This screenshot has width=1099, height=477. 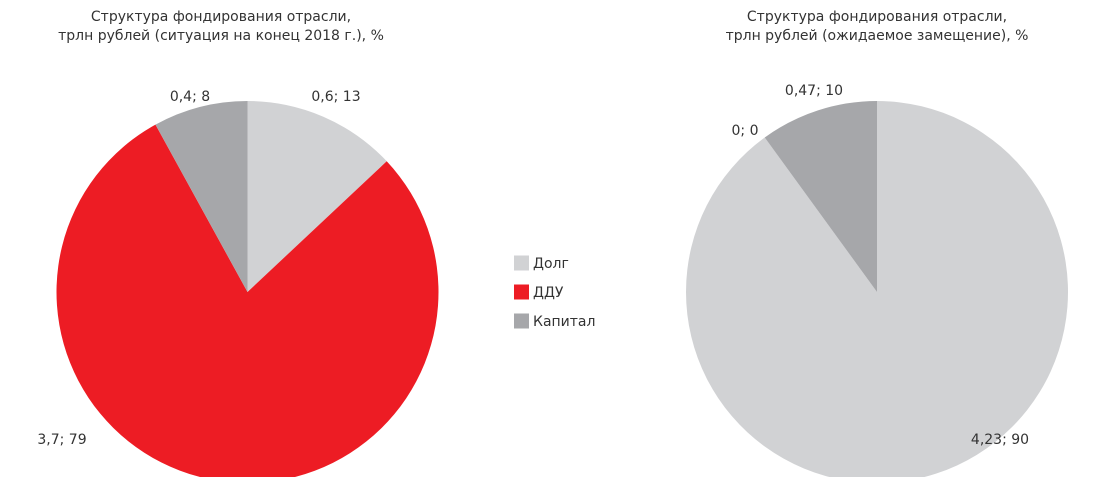 What do you see at coordinates (335, 97) in the screenshot?
I see `data-label: 0,6; 13` at bounding box center [335, 97].